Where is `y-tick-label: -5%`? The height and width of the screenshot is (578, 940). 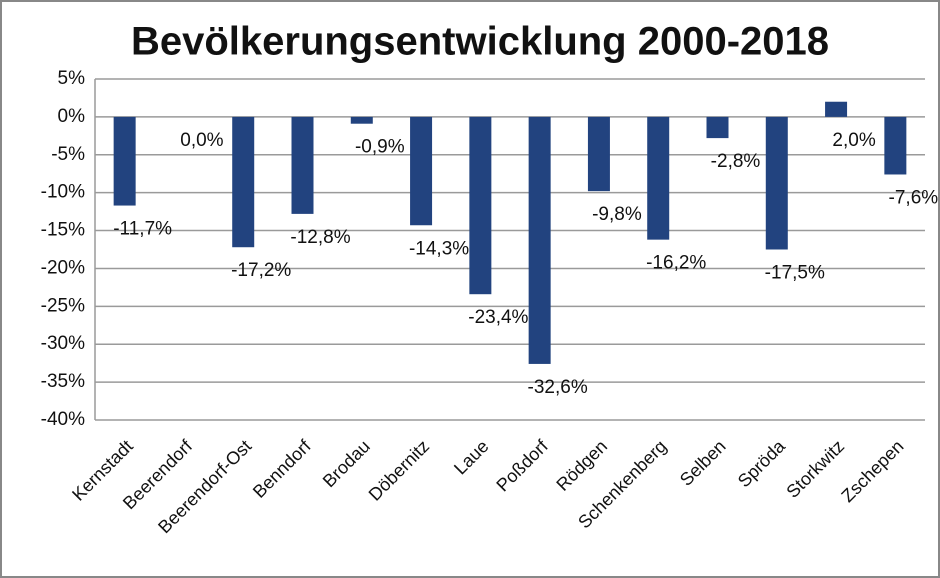 y-tick-label: -5% is located at coordinates (68, 154).